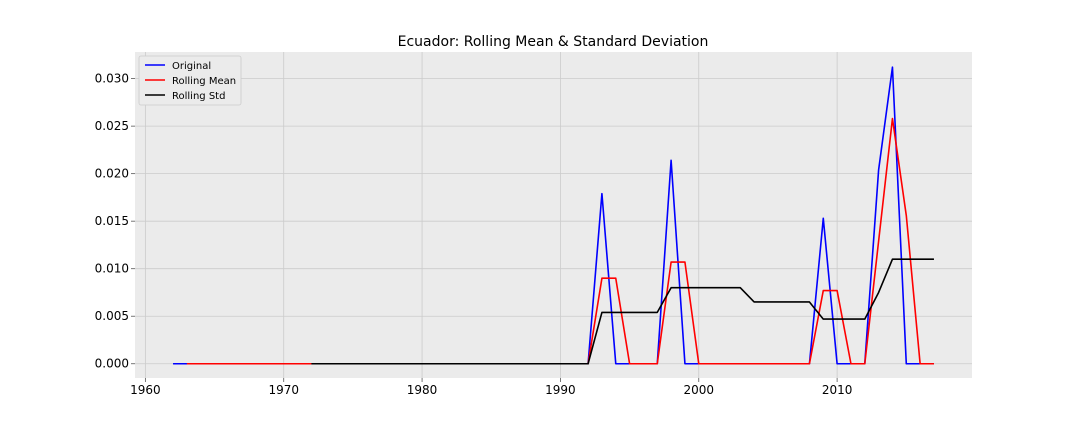 The image size is (1080, 432). What do you see at coordinates (198, 96) in the screenshot?
I see `legend-label-rolling-std: Rolling Std` at bounding box center [198, 96].